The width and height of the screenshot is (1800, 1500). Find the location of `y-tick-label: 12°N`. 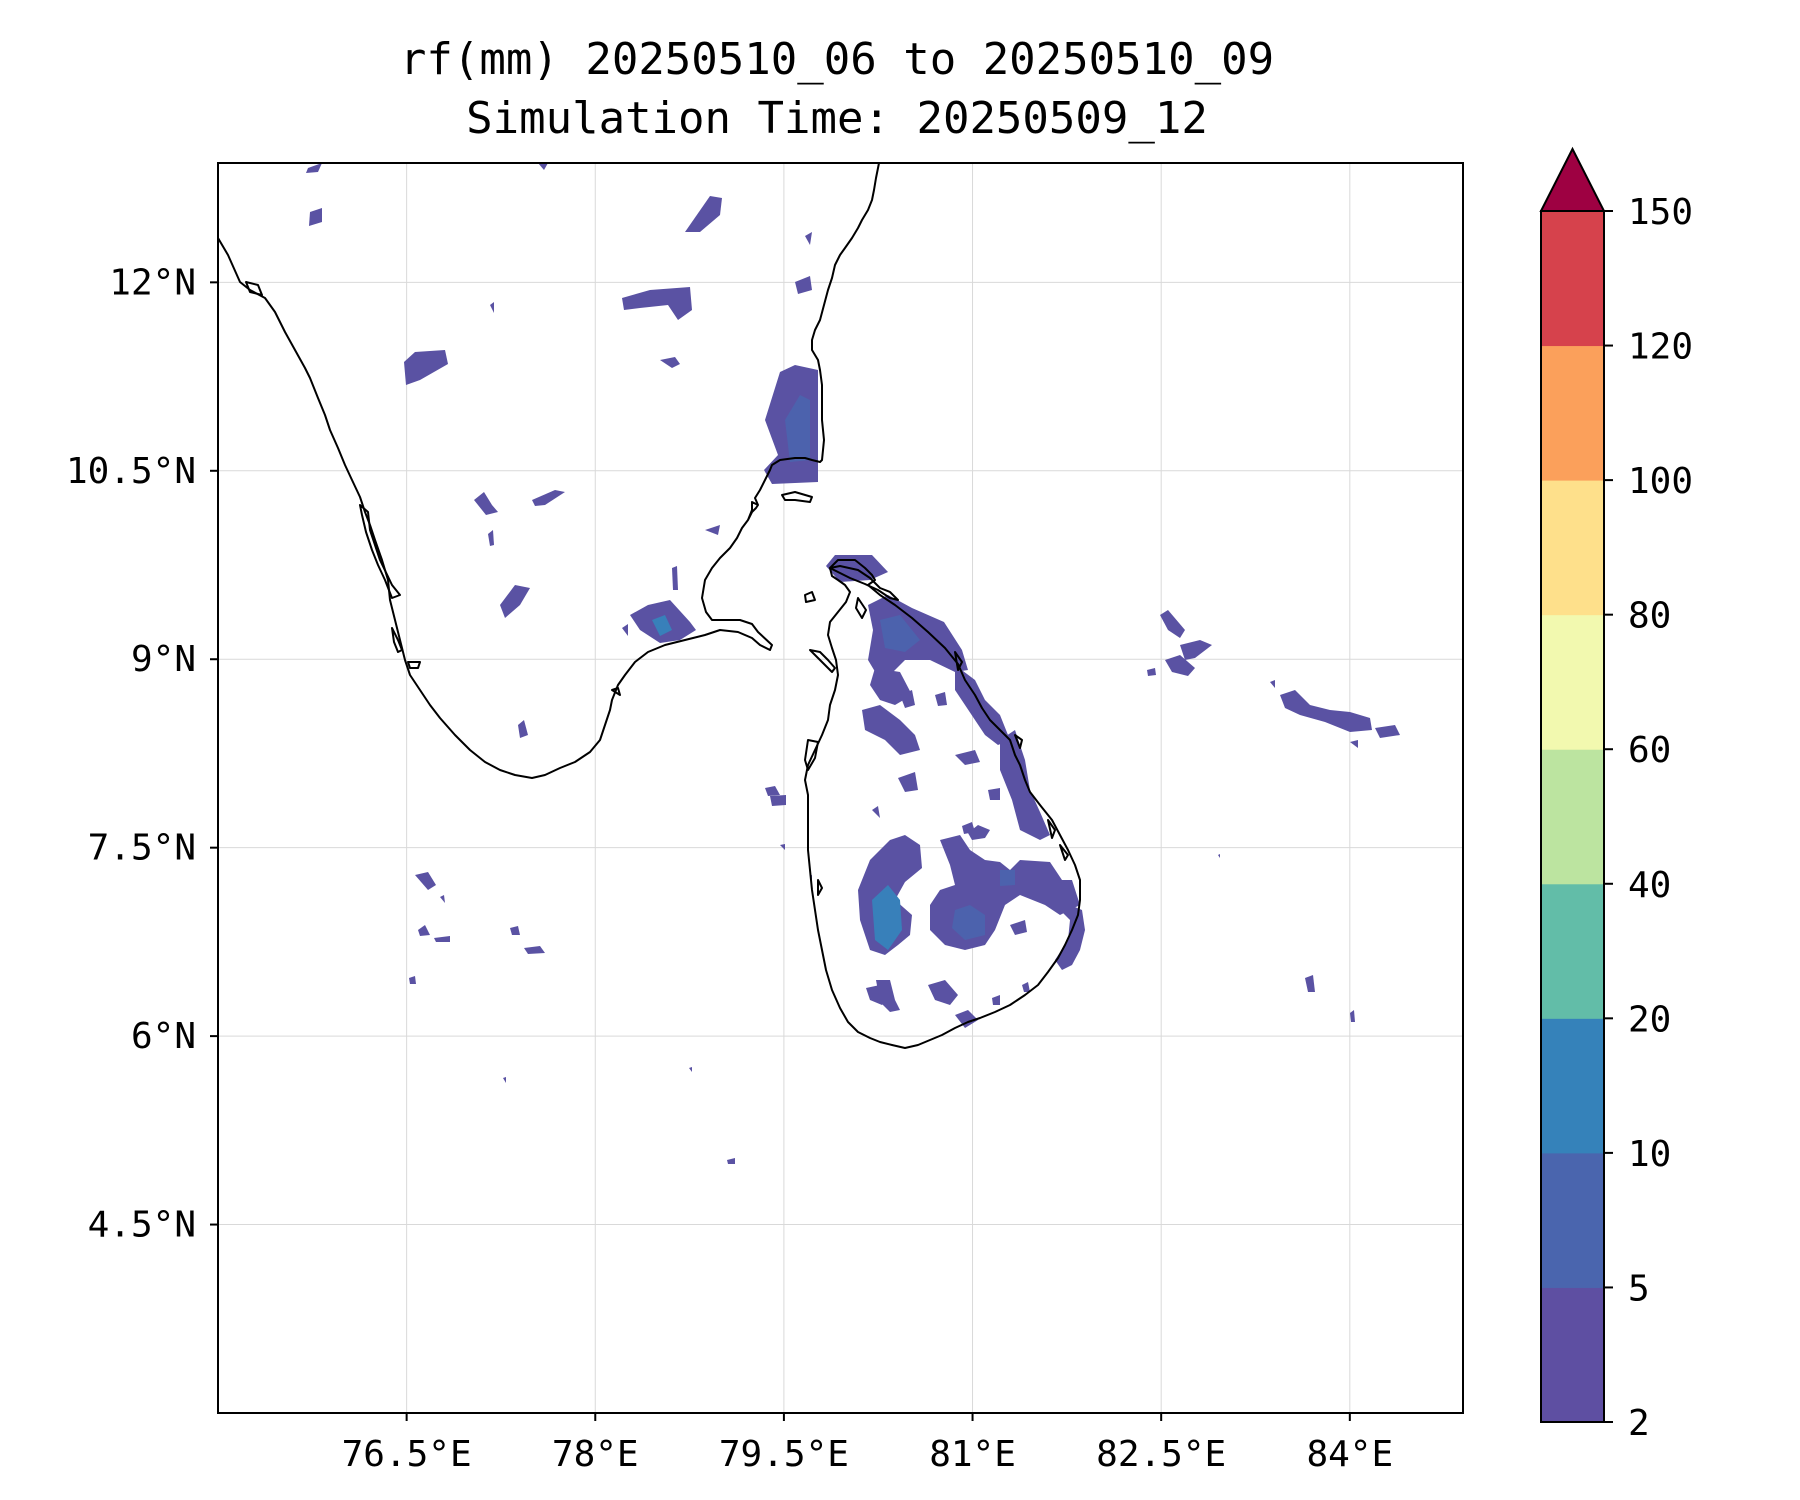

y-tick-label: 12°N is located at coordinates (152, 282).